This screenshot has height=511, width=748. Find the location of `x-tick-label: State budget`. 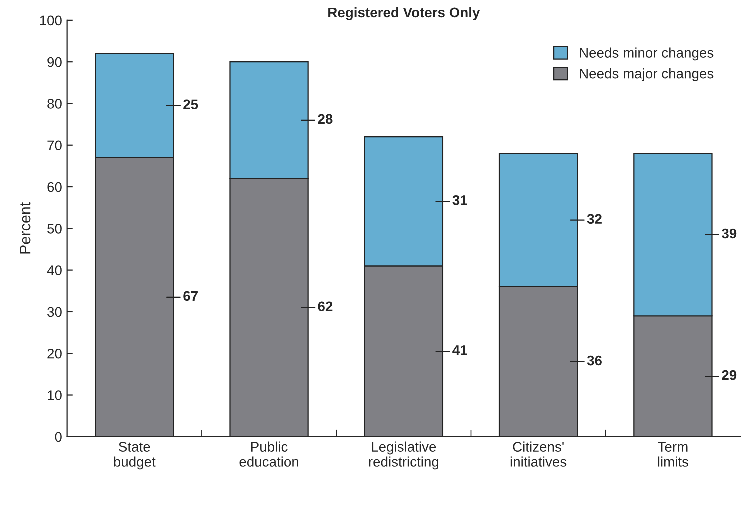

x-tick-label: State budget is located at coordinates (135, 456).